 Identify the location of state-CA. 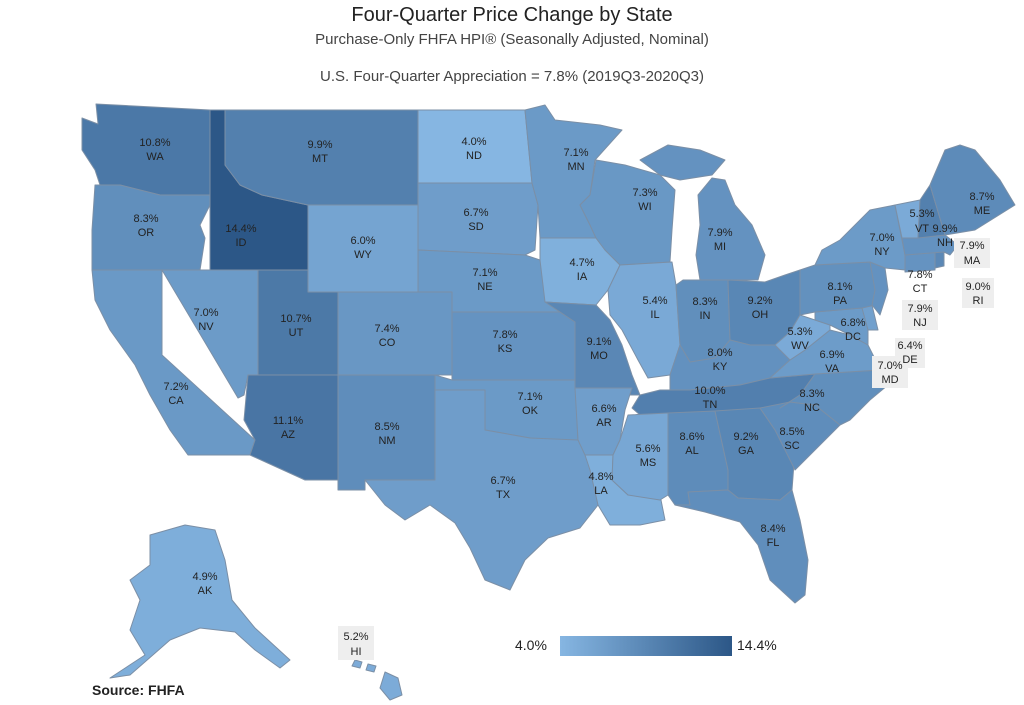
(173, 362).